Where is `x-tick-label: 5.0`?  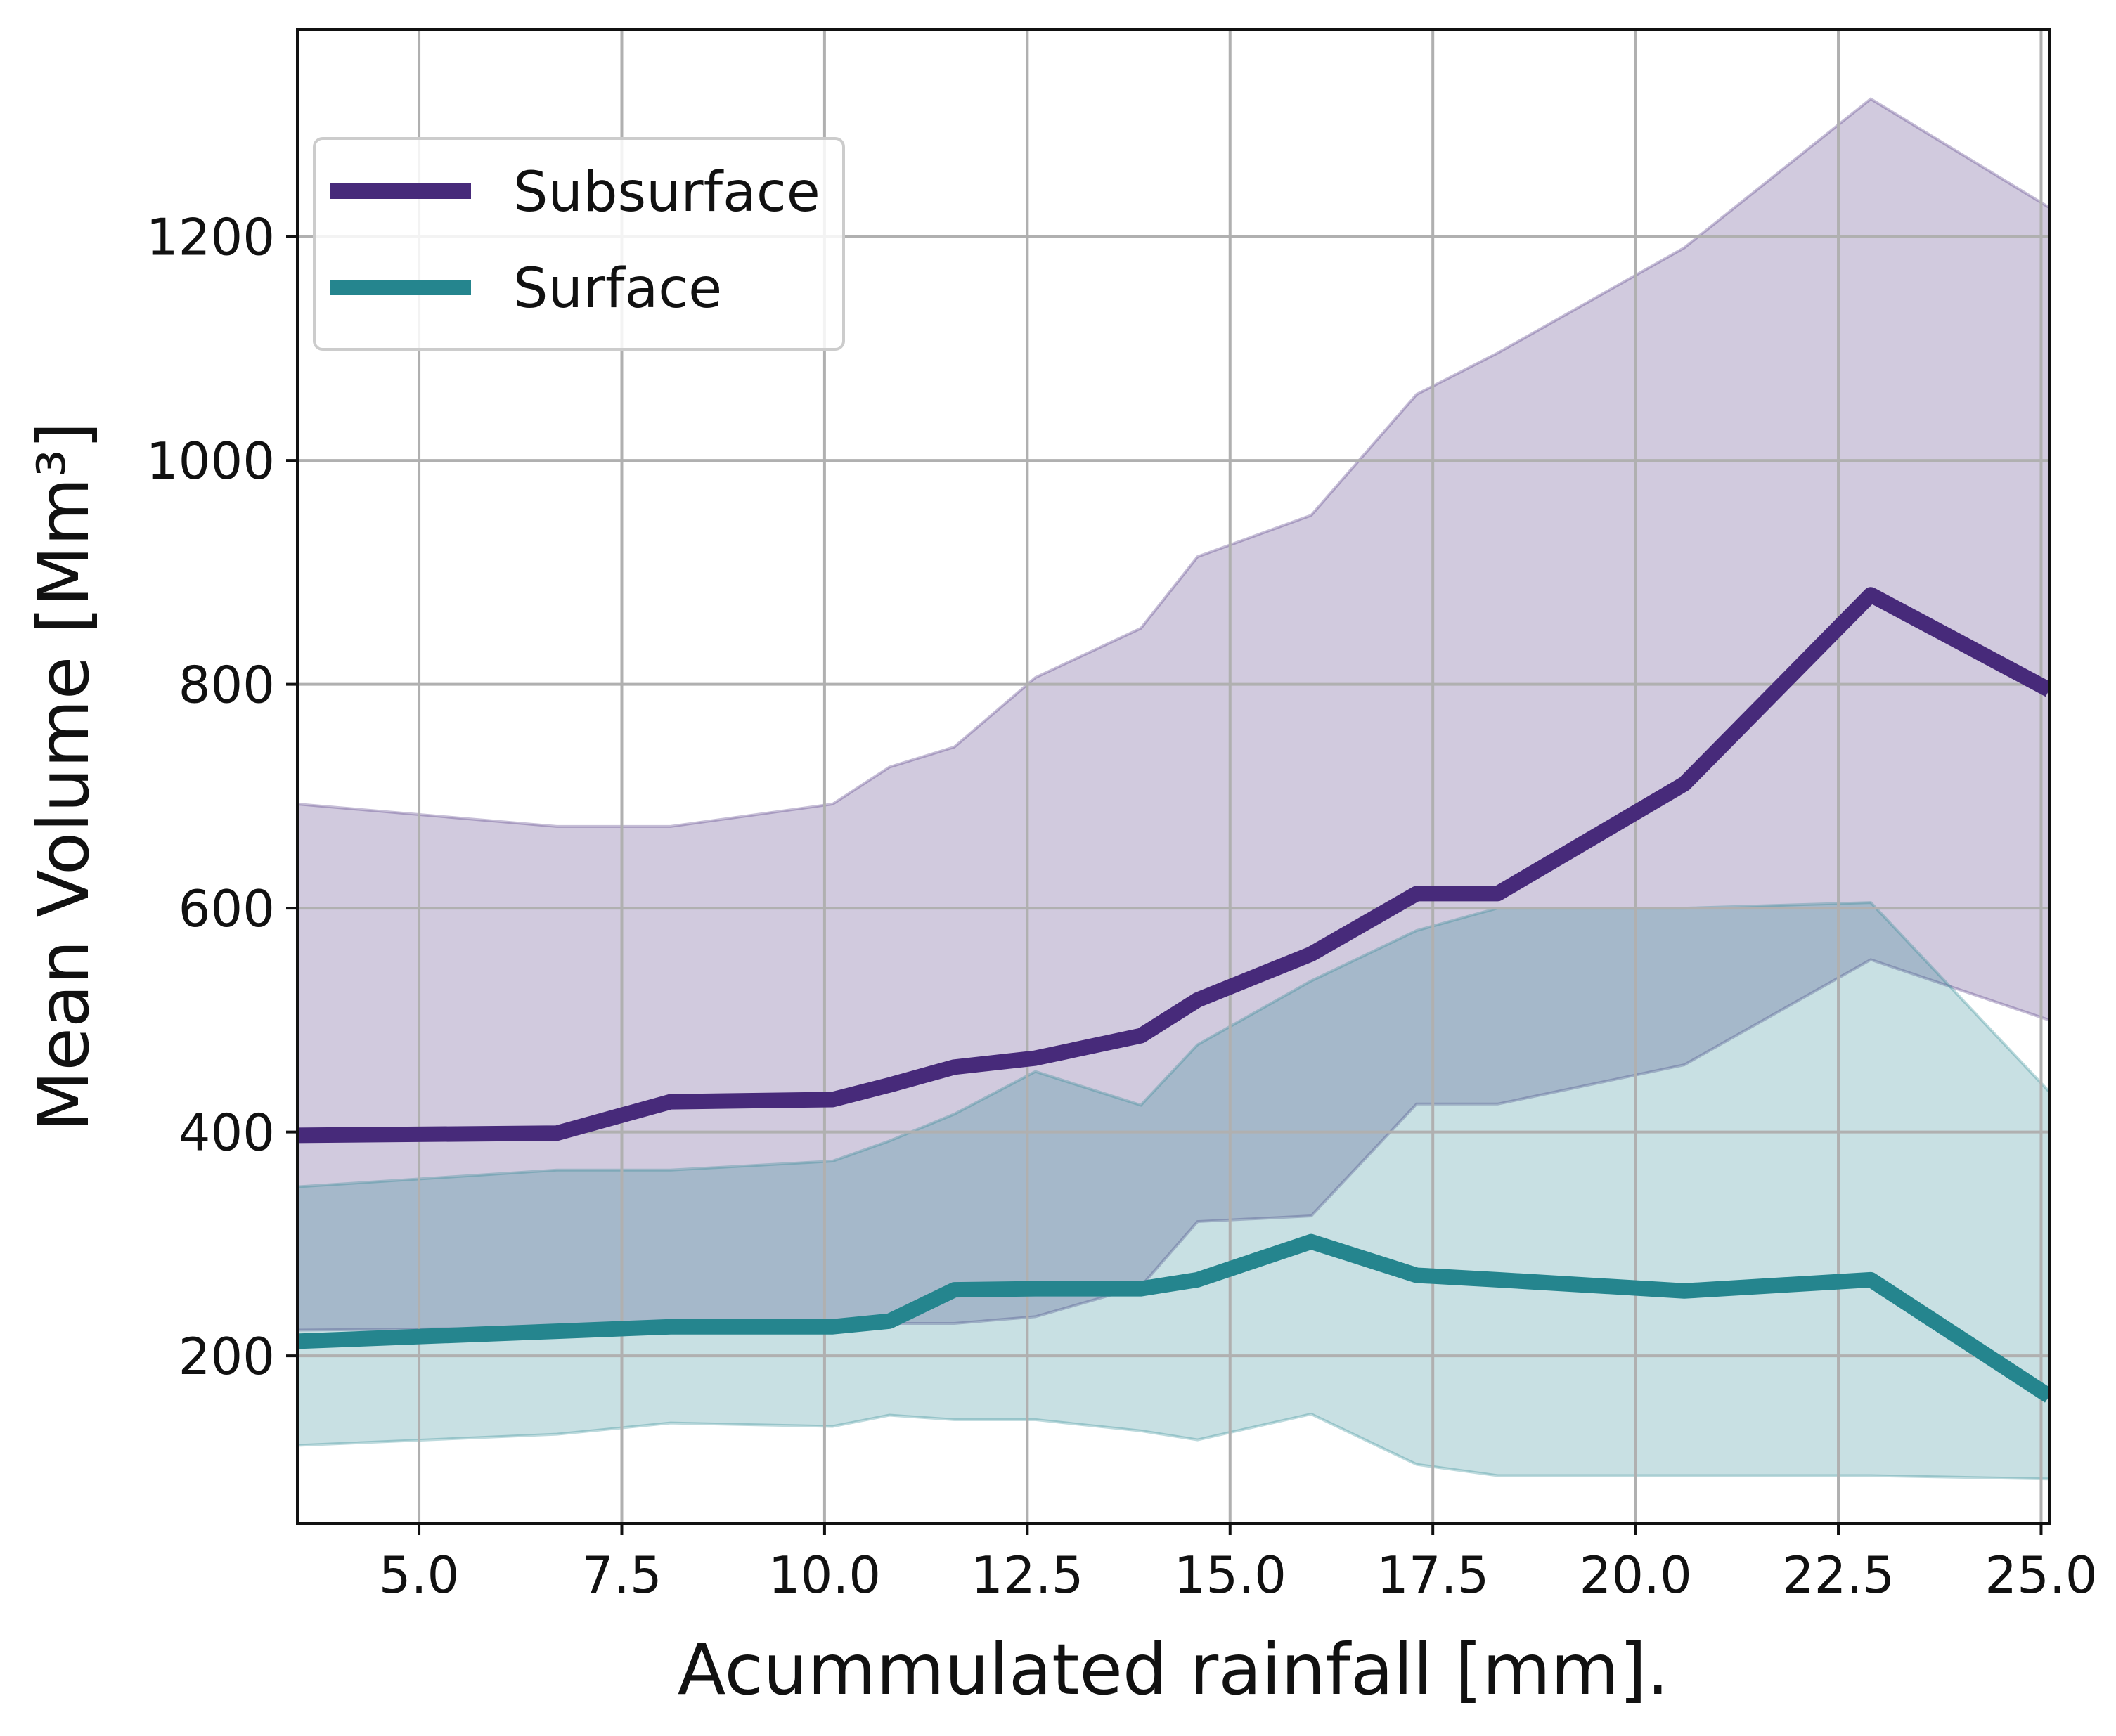
x-tick-label: 5.0 is located at coordinates (419, 1575).